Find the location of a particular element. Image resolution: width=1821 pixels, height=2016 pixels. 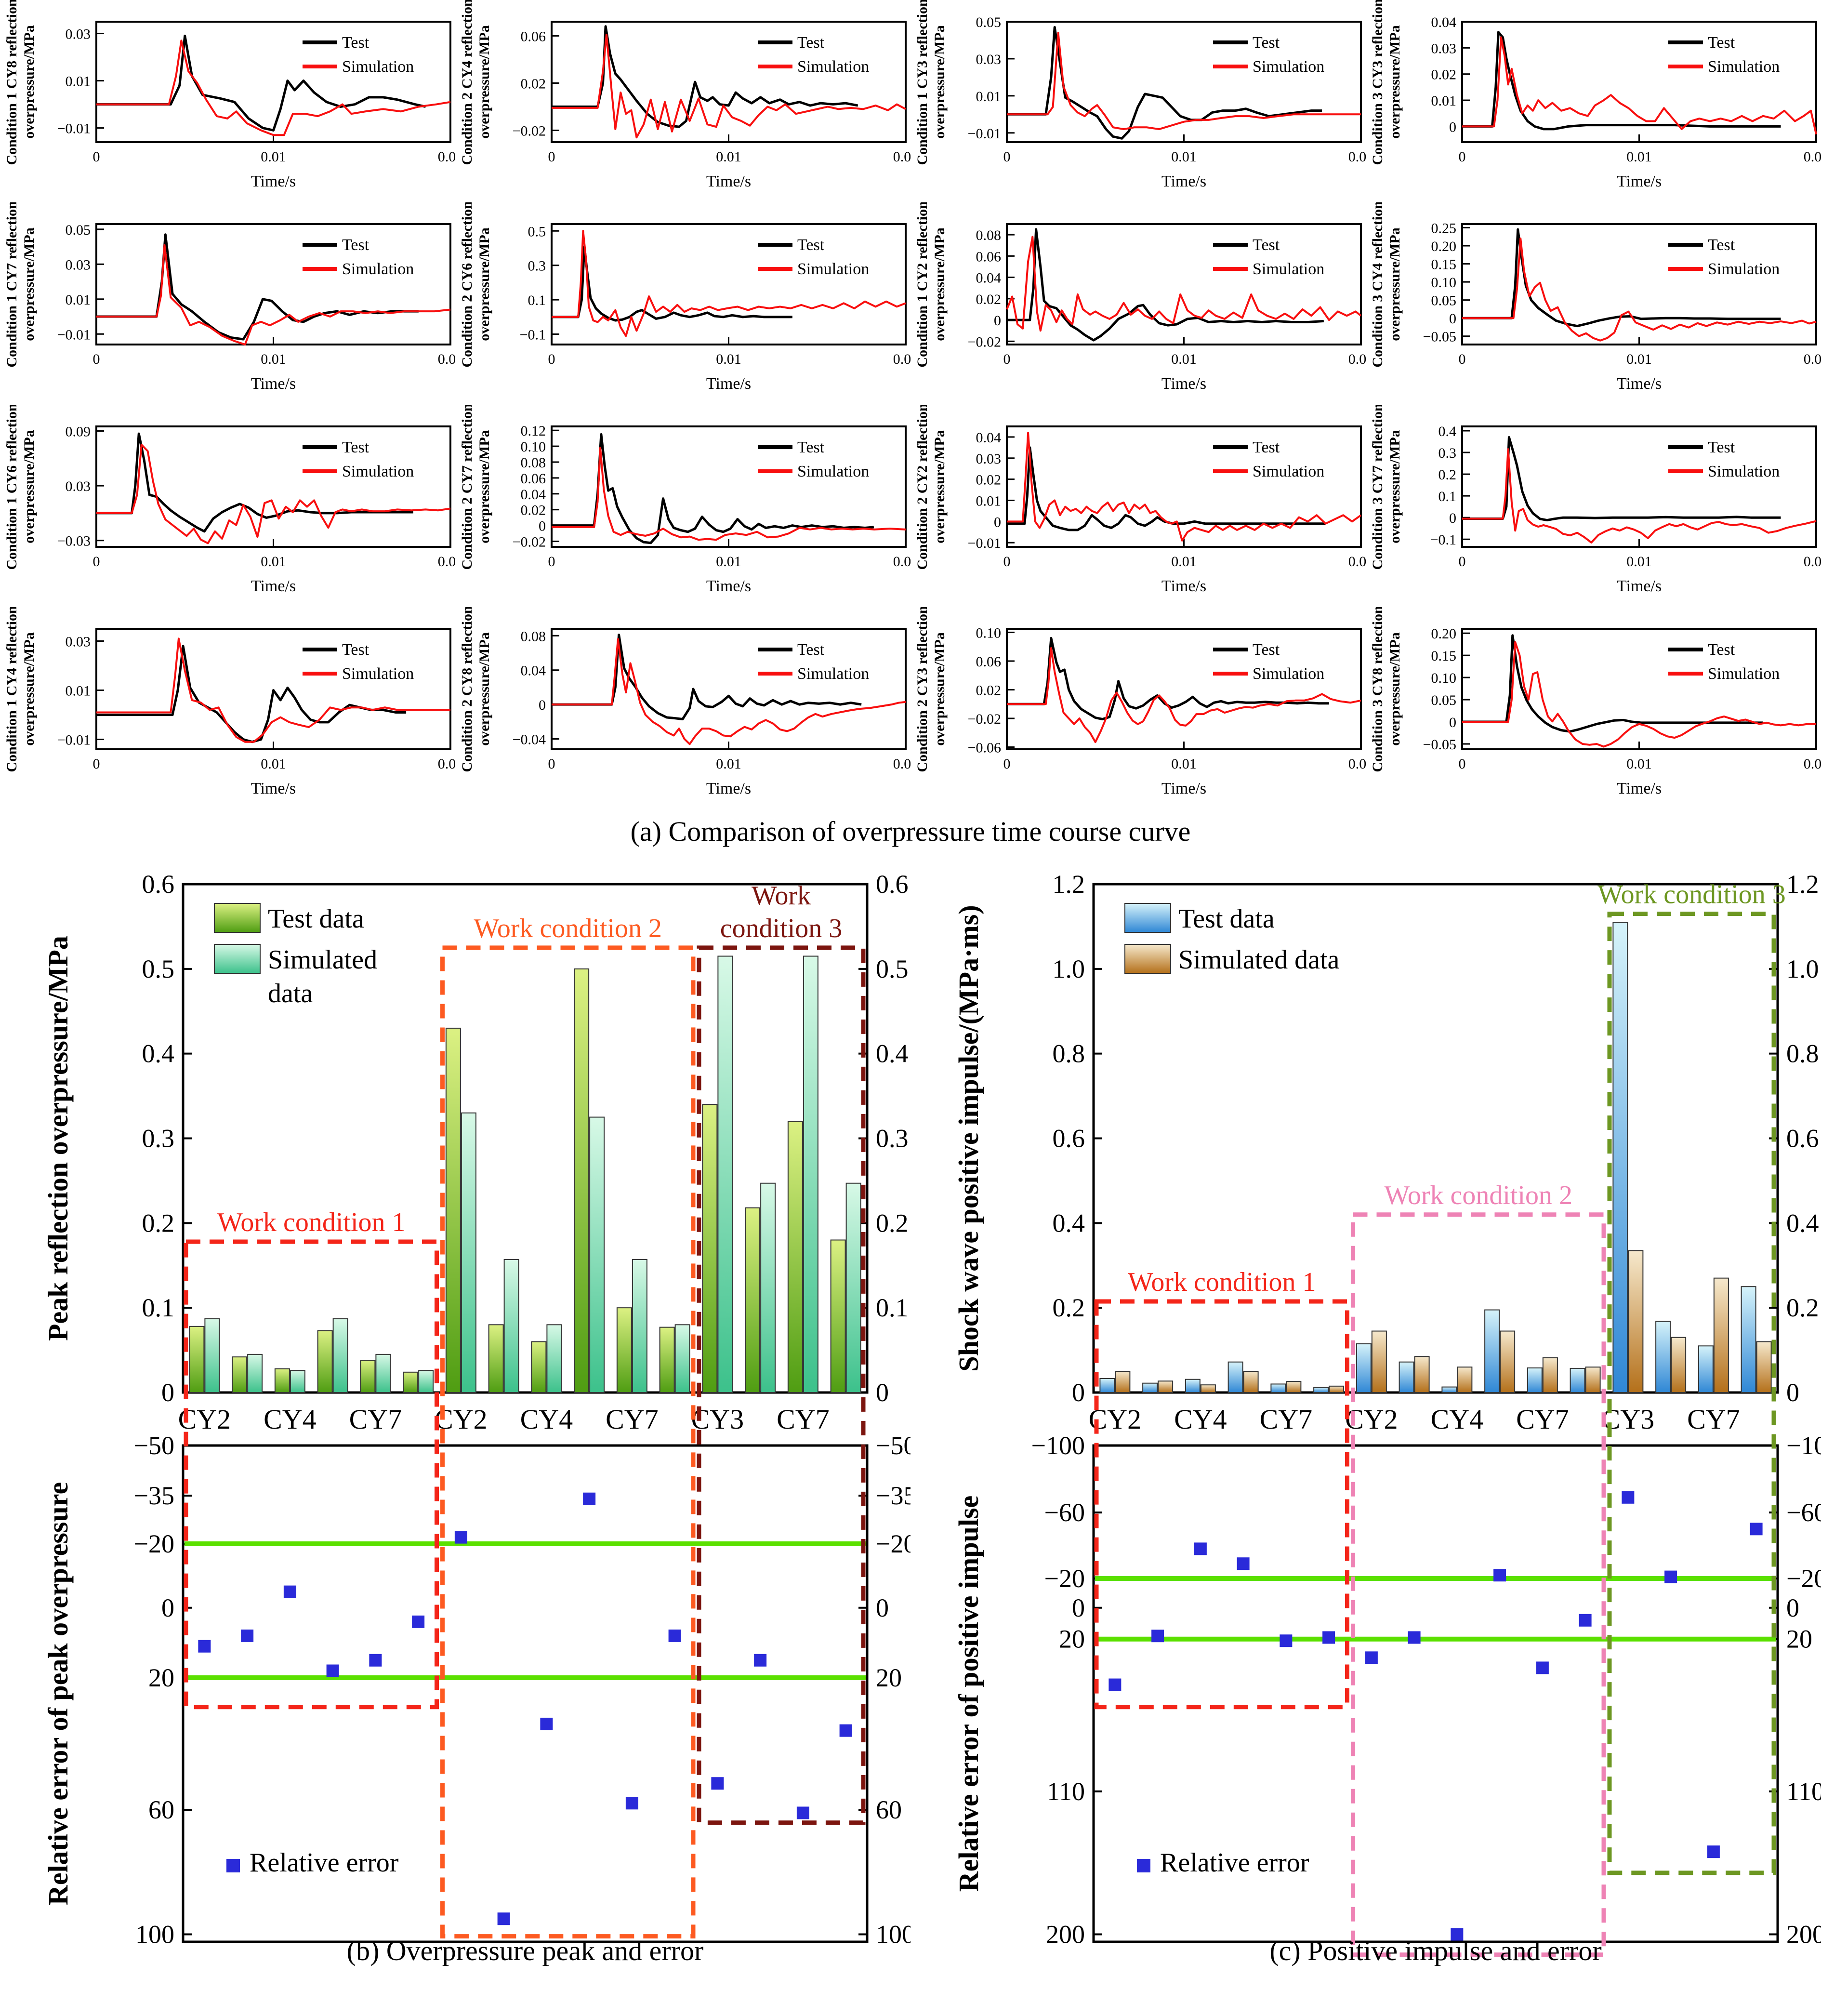

y-tick-label: 0 is located at coordinates (1452, 127).